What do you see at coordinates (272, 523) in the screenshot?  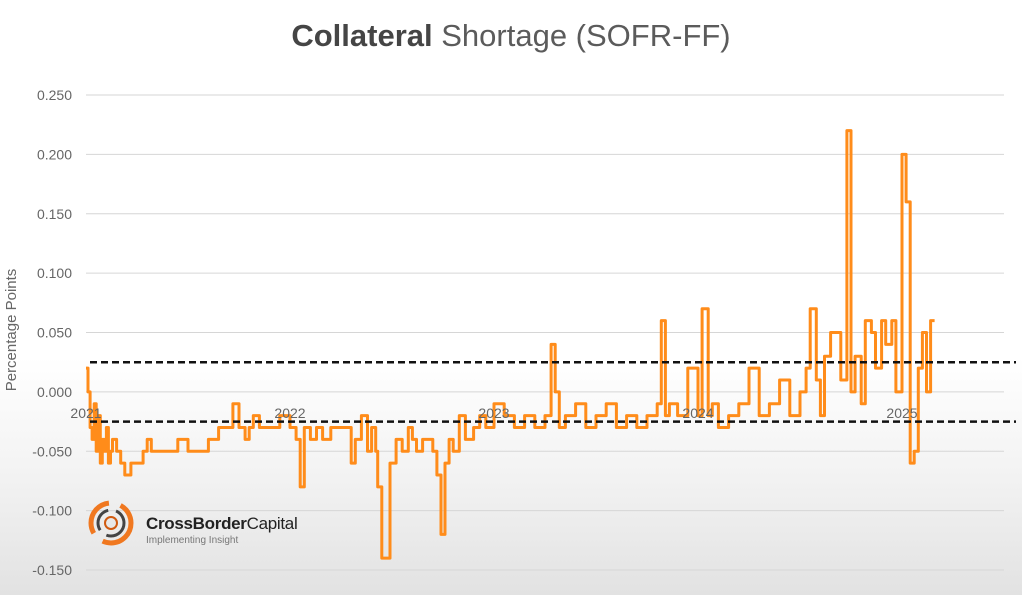 I see `logo-name-light: Capital` at bounding box center [272, 523].